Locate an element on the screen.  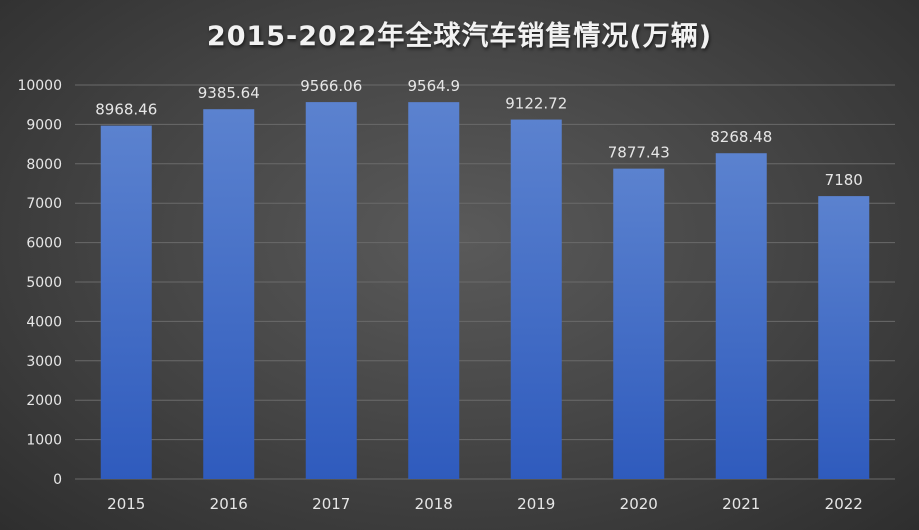
y-tick-label: 1000 is located at coordinates (44, 441).